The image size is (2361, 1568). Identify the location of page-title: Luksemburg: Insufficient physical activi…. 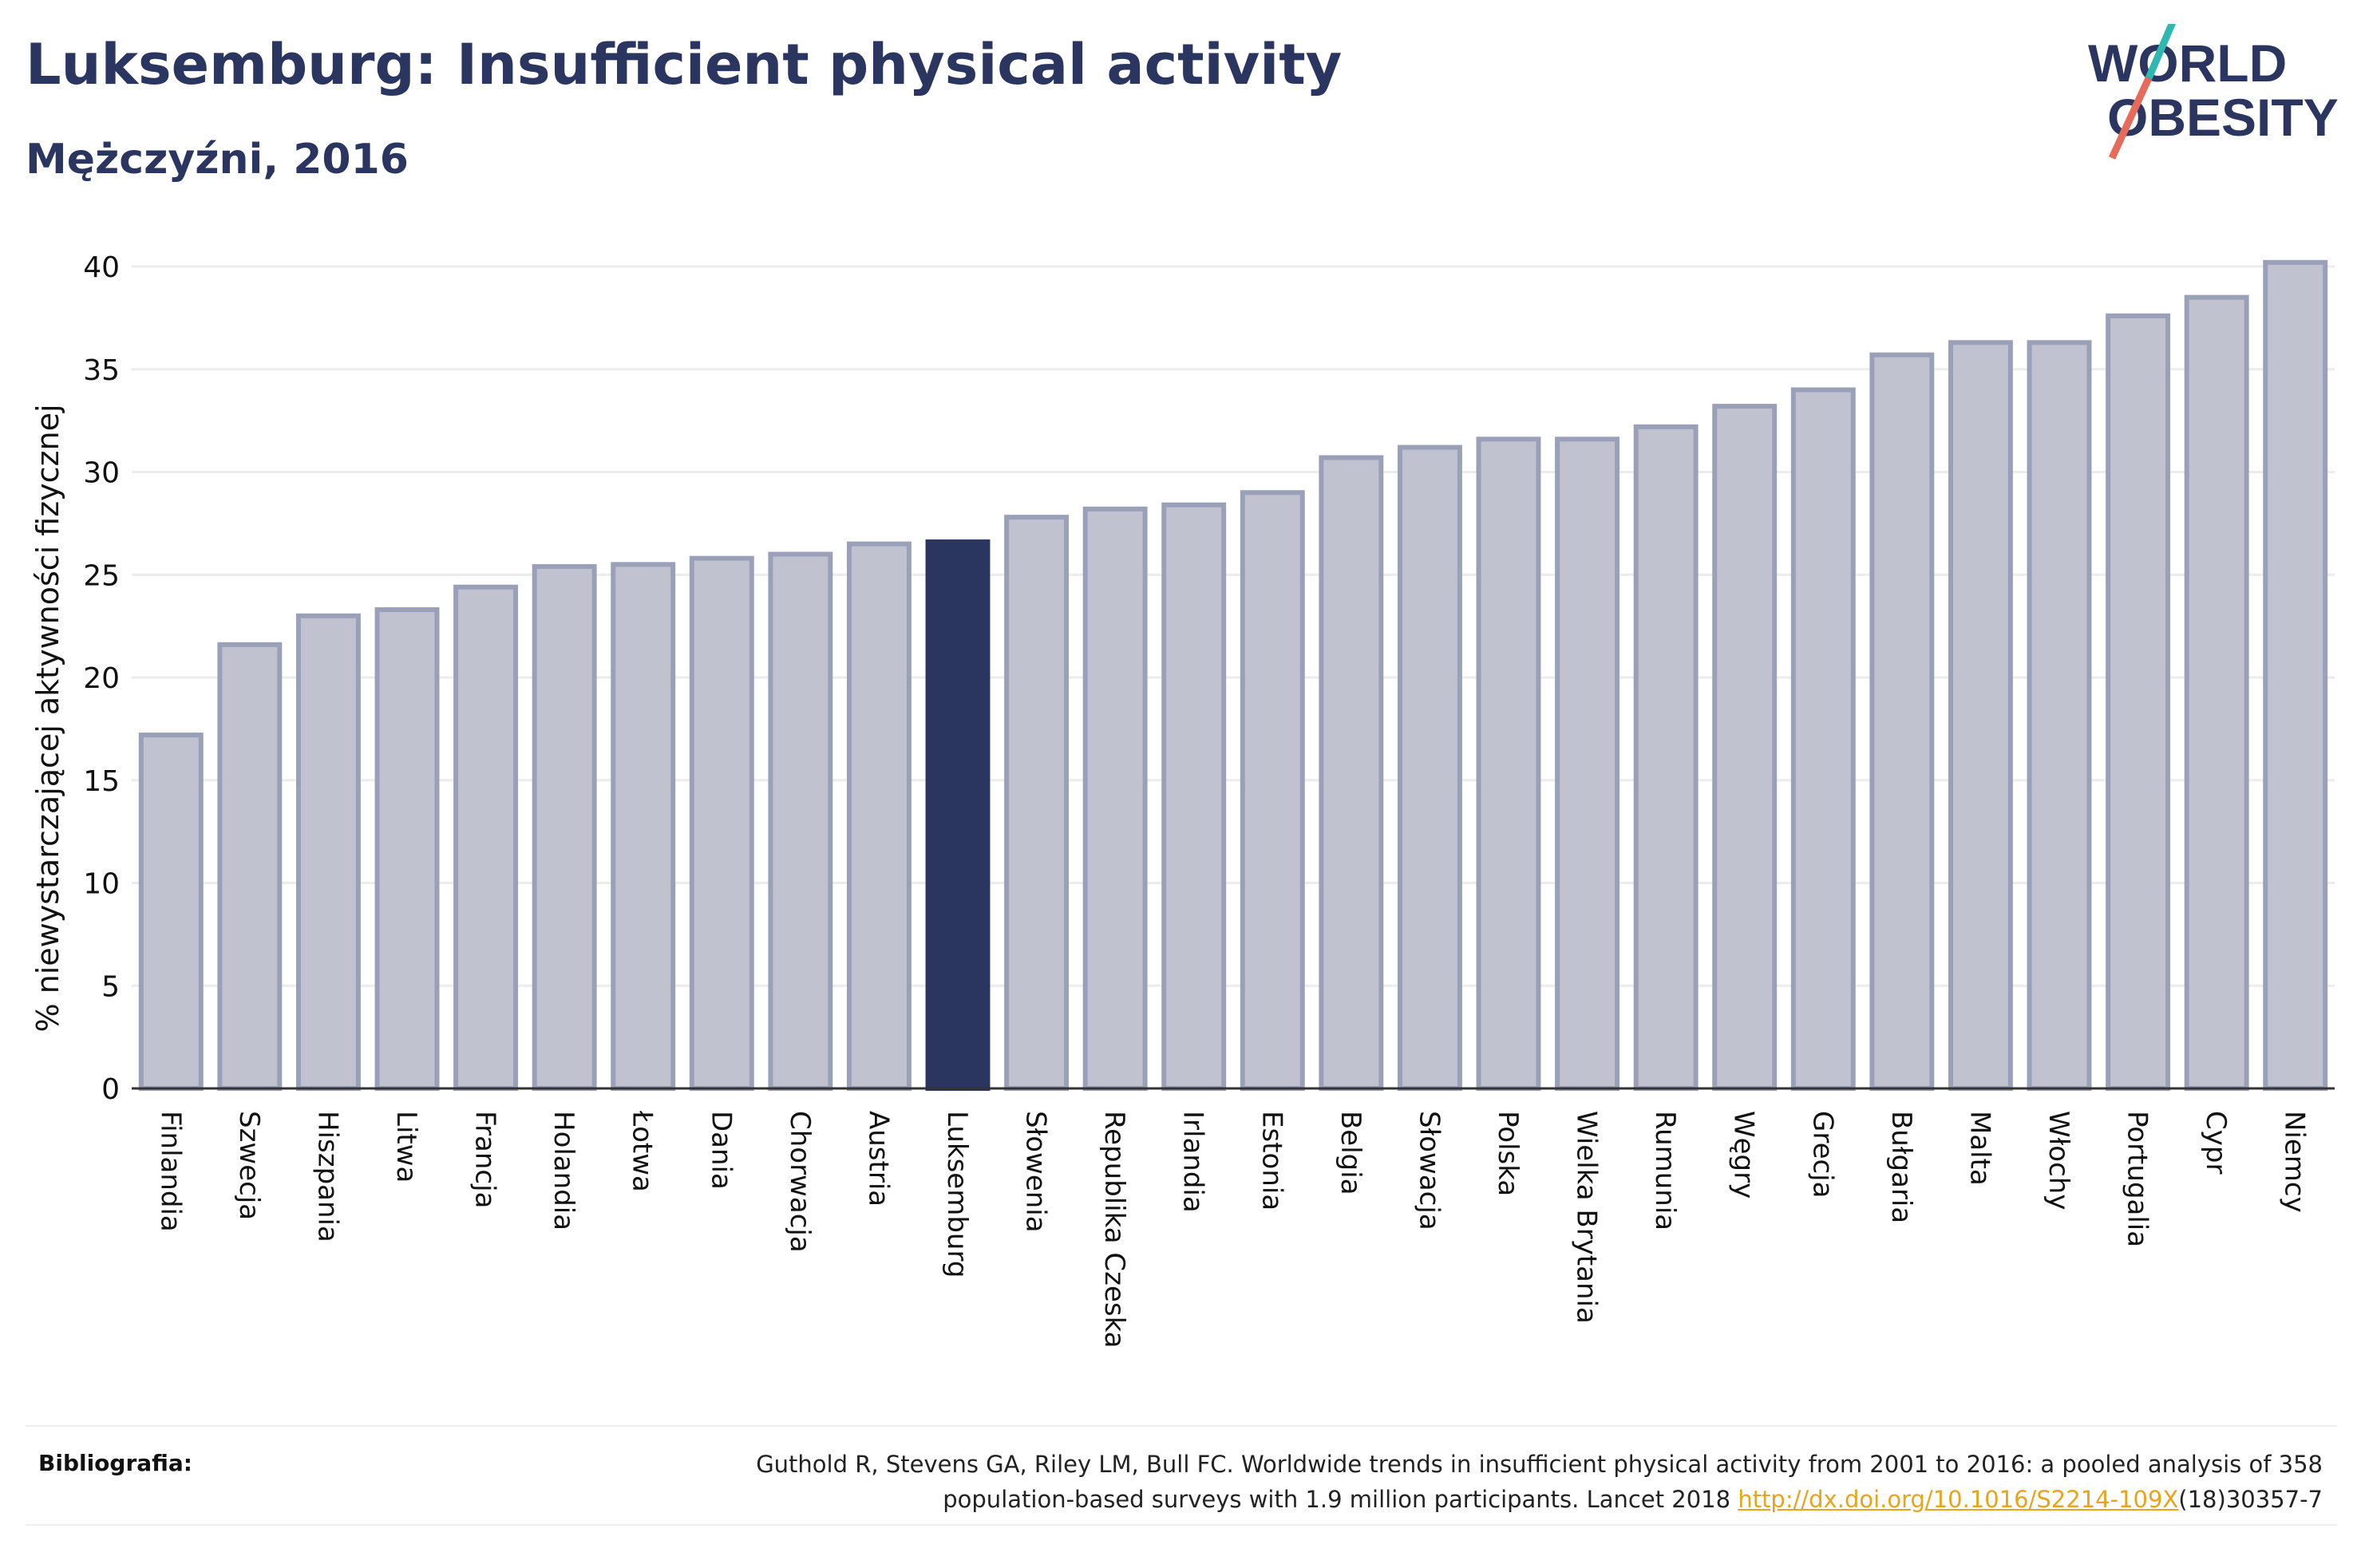
(684, 64).